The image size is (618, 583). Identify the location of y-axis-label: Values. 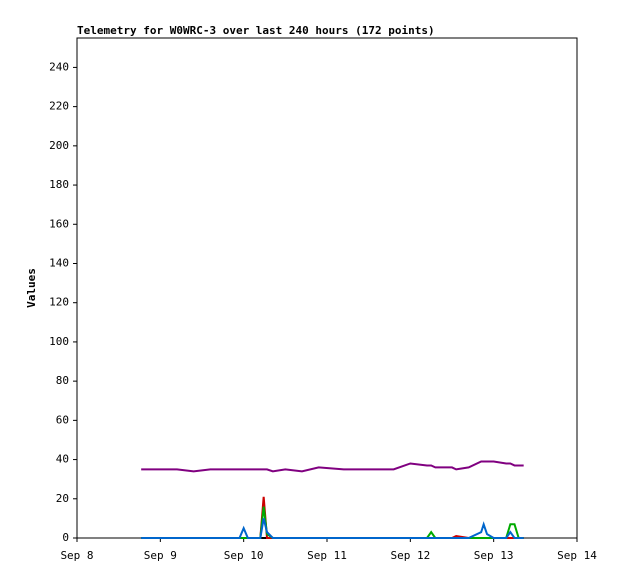
(31, 288).